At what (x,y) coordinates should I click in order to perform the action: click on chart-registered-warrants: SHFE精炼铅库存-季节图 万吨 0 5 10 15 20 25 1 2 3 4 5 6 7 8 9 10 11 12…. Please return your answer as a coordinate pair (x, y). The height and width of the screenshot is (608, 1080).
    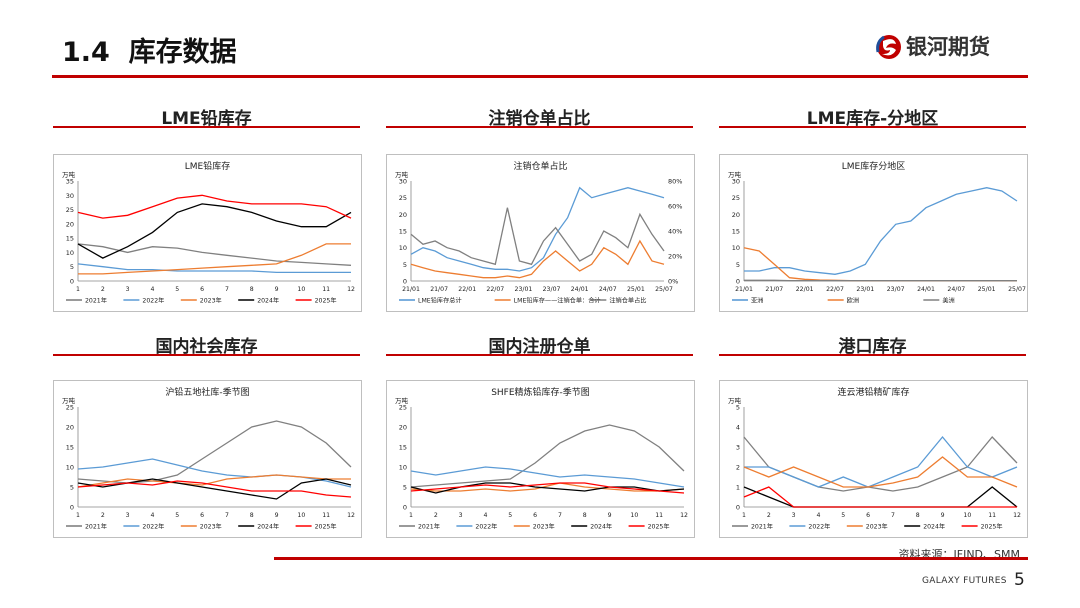
    Looking at the image, I should click on (540, 459).